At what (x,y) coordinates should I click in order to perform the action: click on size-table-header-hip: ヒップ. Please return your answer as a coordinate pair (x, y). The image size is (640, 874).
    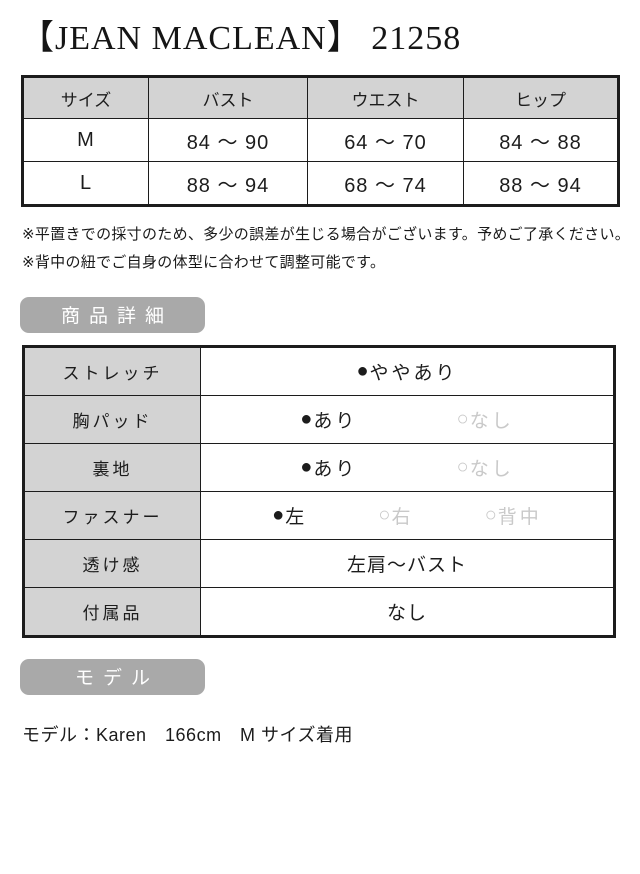
    Looking at the image, I should click on (541, 98).